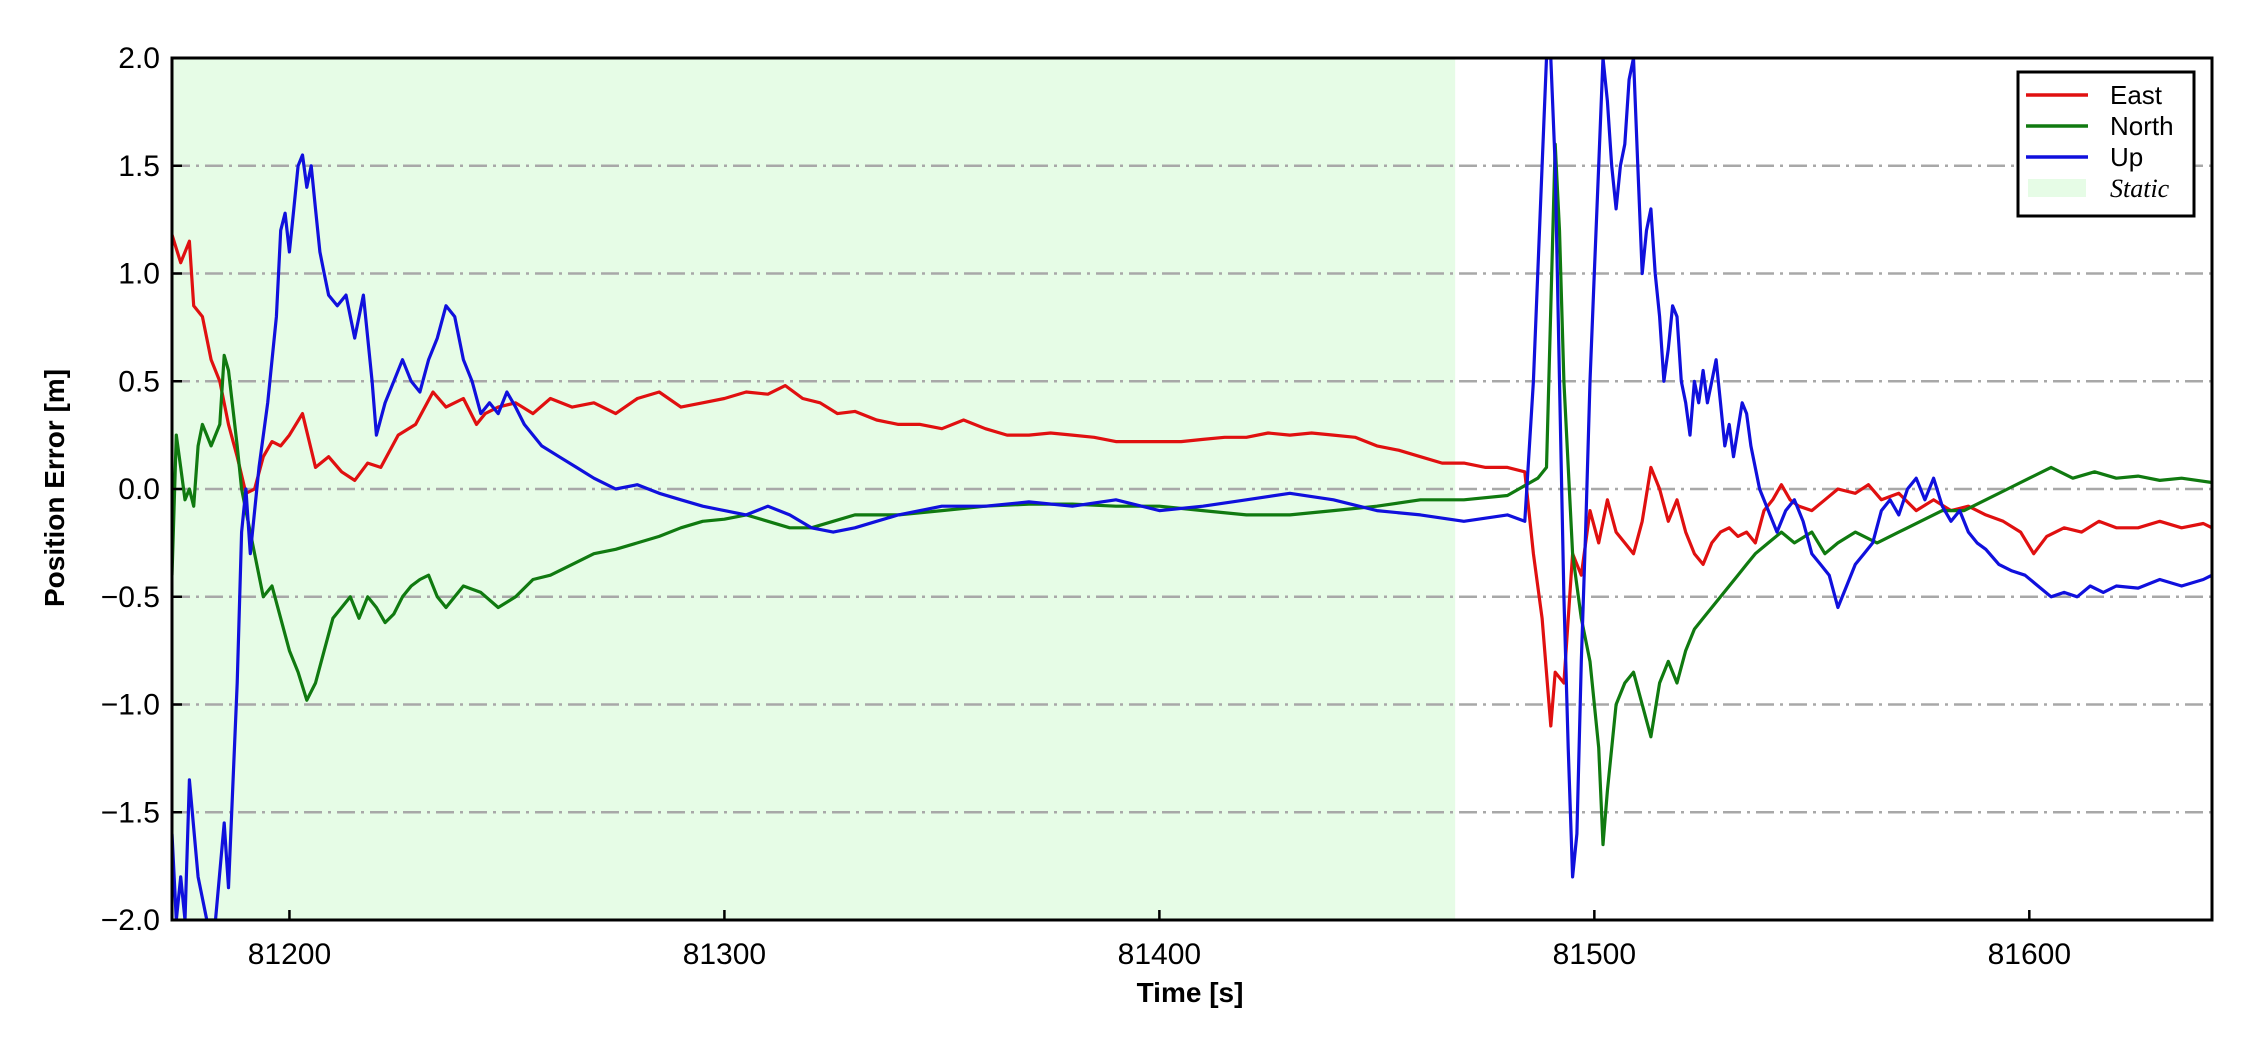  Describe the element at coordinates (130, 812) in the screenshot. I see `y-tick-label: −1.5` at that location.